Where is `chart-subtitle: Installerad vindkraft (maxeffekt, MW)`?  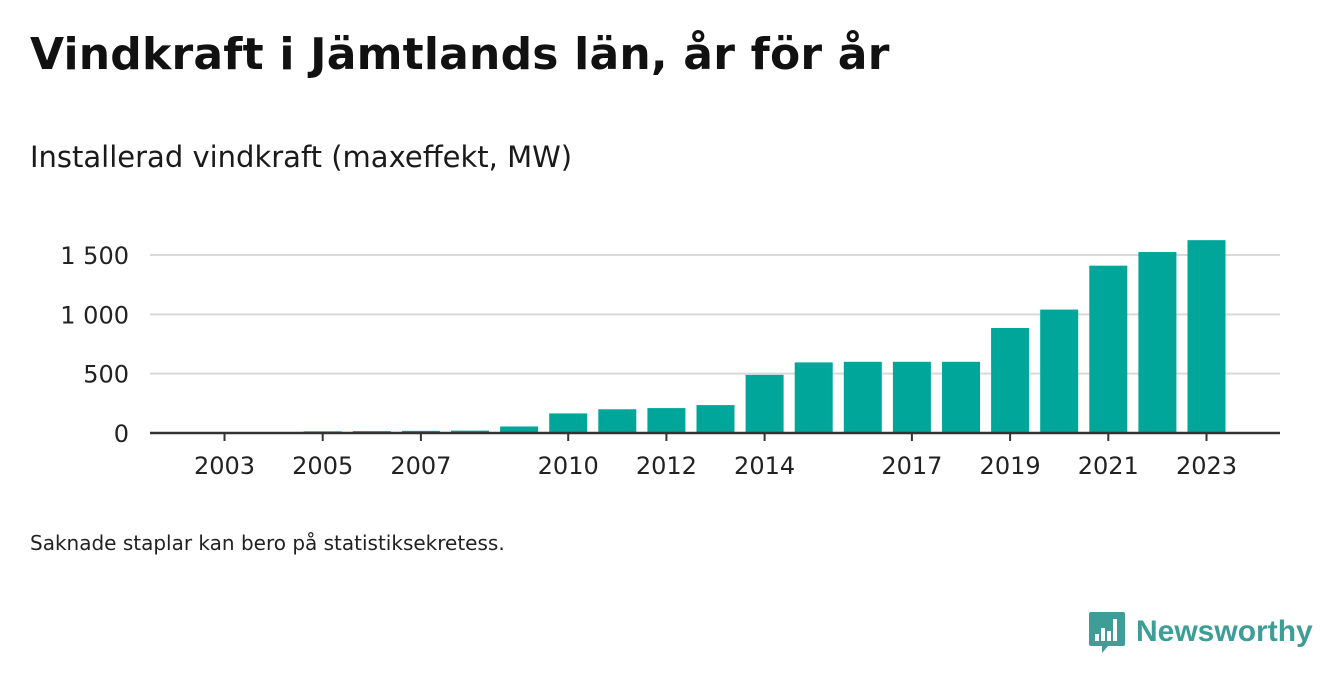
chart-subtitle: Installerad vindkraft (maxeffekt, MW) is located at coordinates (301, 157).